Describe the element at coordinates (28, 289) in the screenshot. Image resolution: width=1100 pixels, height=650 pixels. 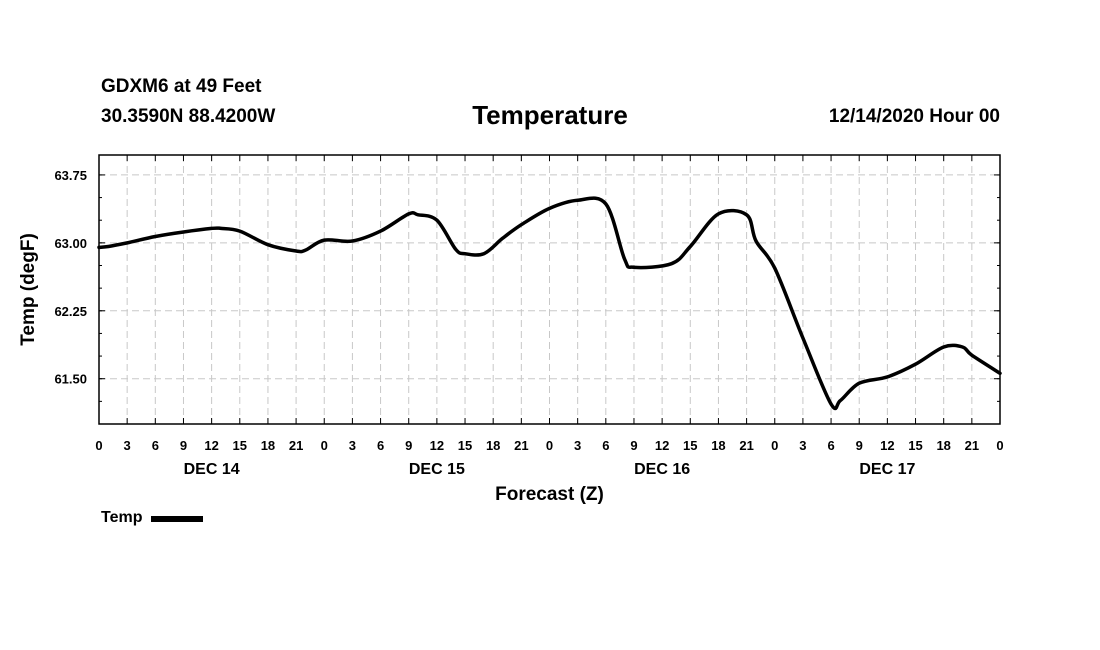
I see `y-axis-title: Temp (degF)` at that location.